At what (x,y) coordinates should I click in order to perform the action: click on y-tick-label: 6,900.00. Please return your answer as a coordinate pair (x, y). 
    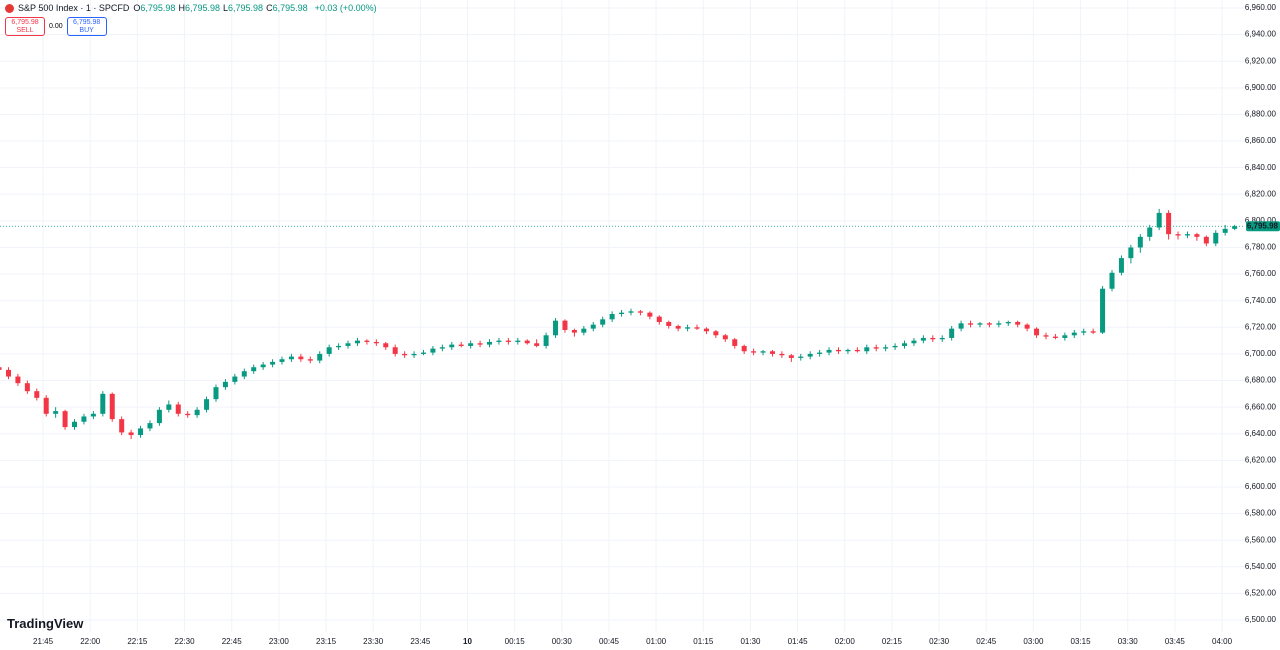
    Looking at the image, I should click on (1261, 87).